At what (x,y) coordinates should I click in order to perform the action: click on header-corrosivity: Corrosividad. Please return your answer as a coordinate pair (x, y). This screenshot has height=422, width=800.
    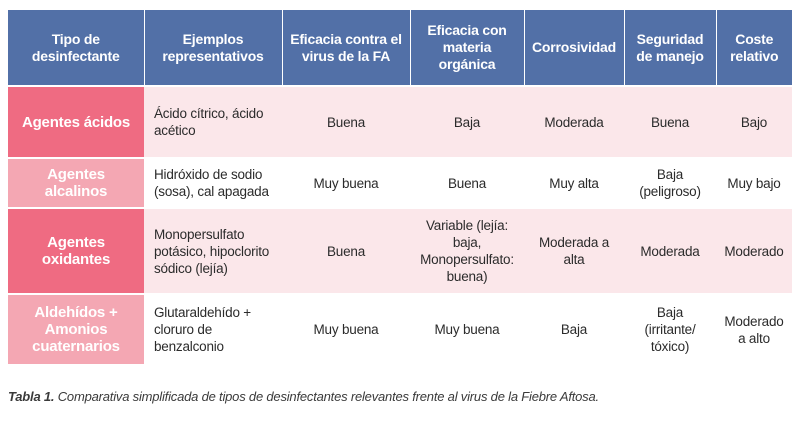
    Looking at the image, I should click on (574, 48).